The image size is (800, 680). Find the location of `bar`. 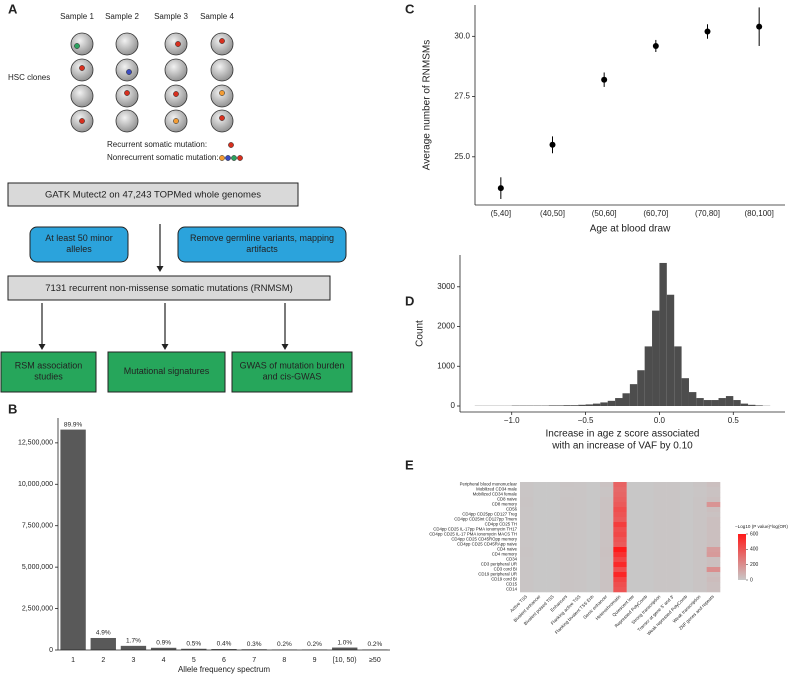

bar is located at coordinates (72, 540).